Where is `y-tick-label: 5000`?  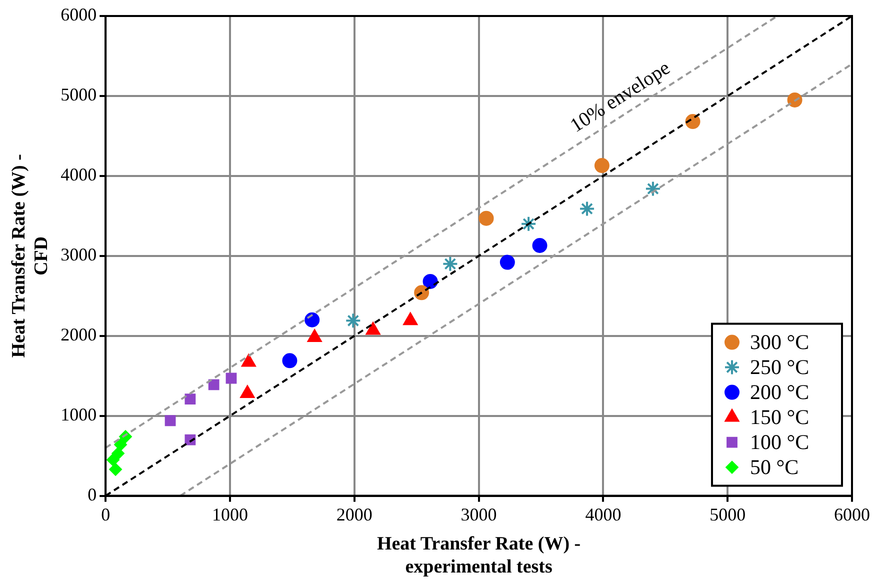 y-tick-label: 5000 is located at coordinates (78, 94).